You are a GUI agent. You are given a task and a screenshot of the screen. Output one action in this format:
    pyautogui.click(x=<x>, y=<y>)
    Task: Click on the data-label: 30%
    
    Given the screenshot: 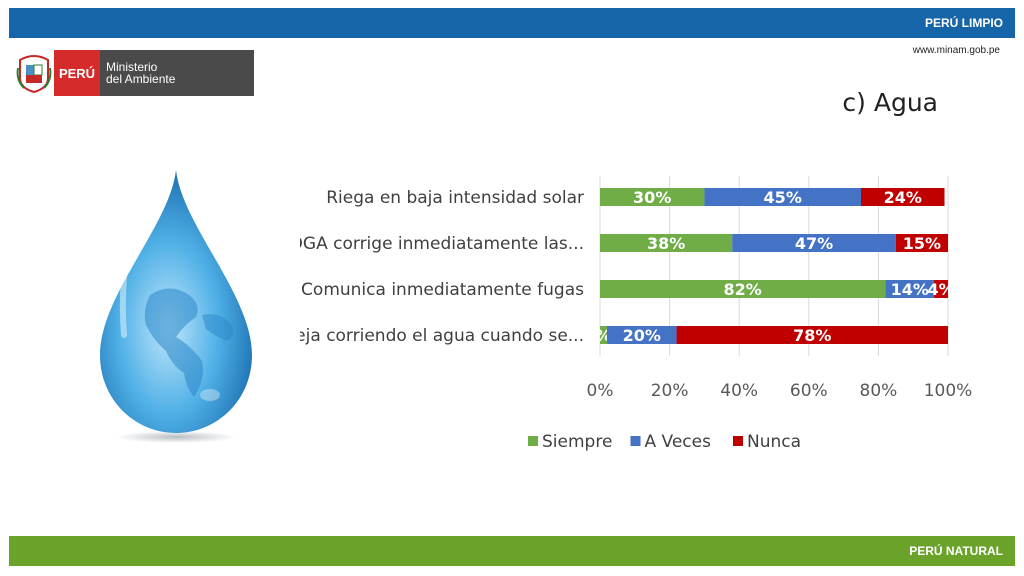 What is the action you would take?
    pyautogui.click(x=652, y=197)
    